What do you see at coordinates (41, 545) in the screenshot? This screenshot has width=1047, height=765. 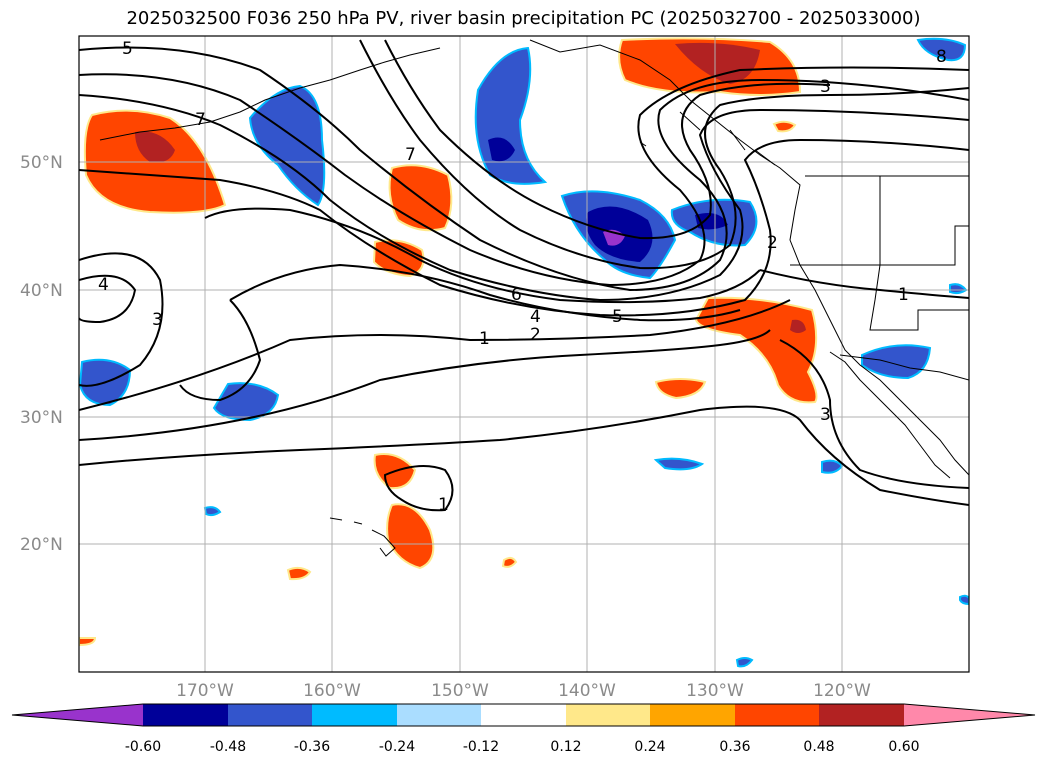 I see `lat-label-20n: 20°N` at bounding box center [41, 545].